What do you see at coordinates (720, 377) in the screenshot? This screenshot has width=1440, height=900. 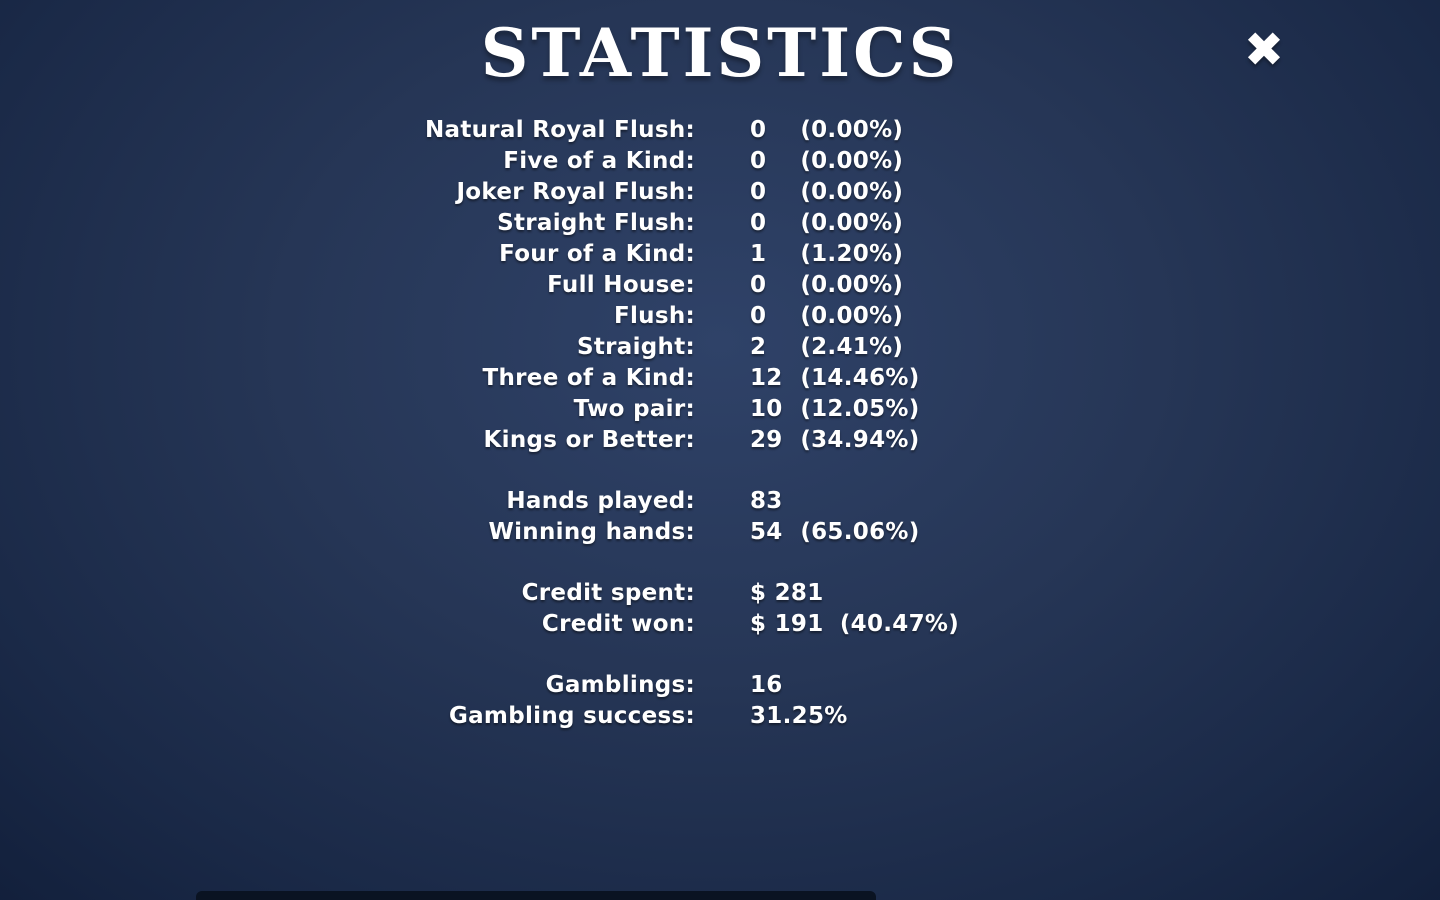 I see `stat-row-three-of-a-kind: Three of a Kind: 12 (14.46%)` at bounding box center [720, 377].